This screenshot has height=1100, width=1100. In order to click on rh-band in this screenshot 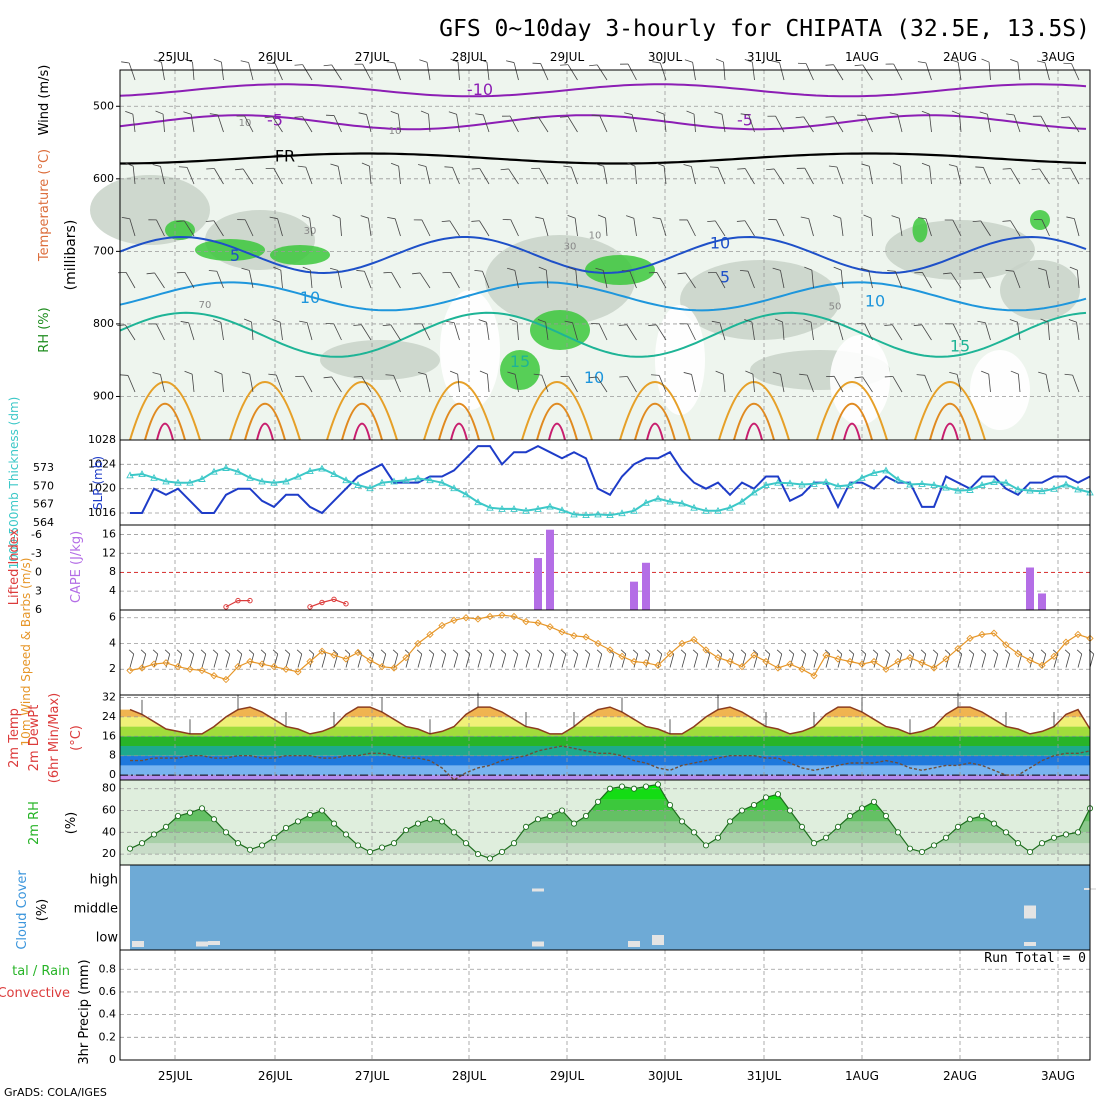, I will do `click(610, 816)`.